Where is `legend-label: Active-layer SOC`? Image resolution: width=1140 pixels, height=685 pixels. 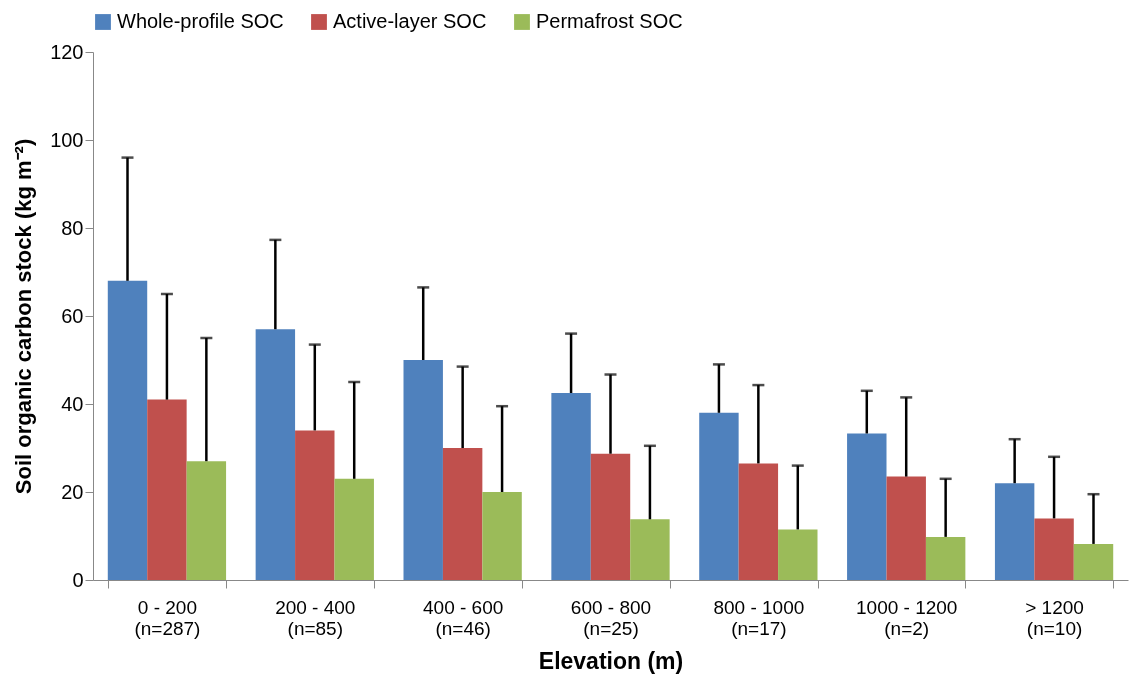
legend-label: Active-layer SOC is located at coordinates (410, 21).